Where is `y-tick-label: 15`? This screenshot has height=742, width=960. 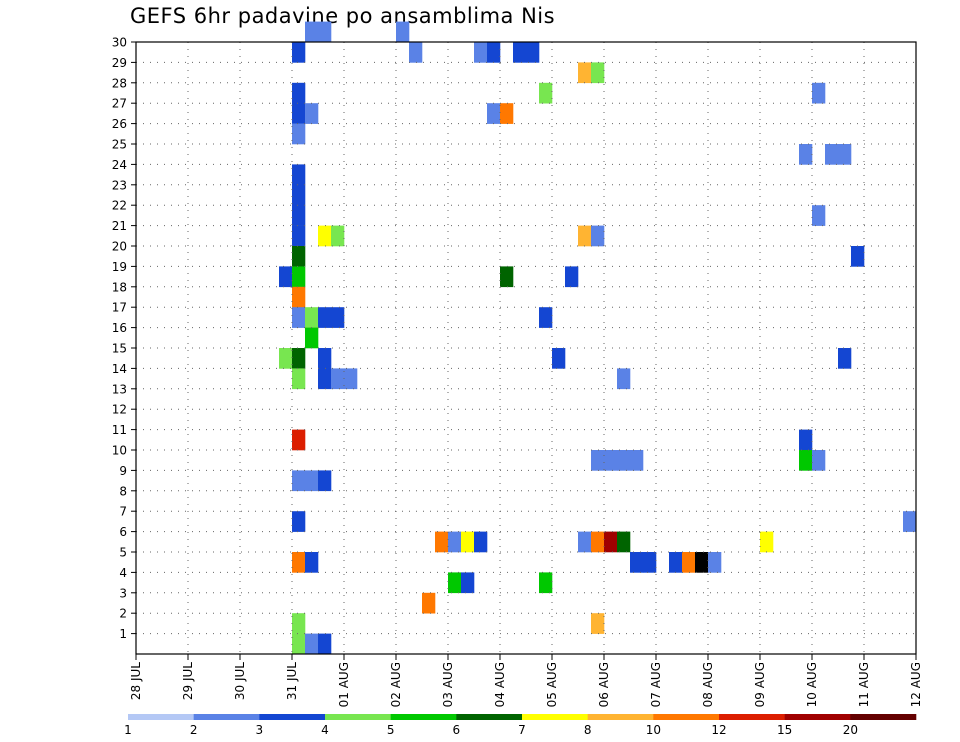
y-tick-label: 15 is located at coordinates (119, 349).